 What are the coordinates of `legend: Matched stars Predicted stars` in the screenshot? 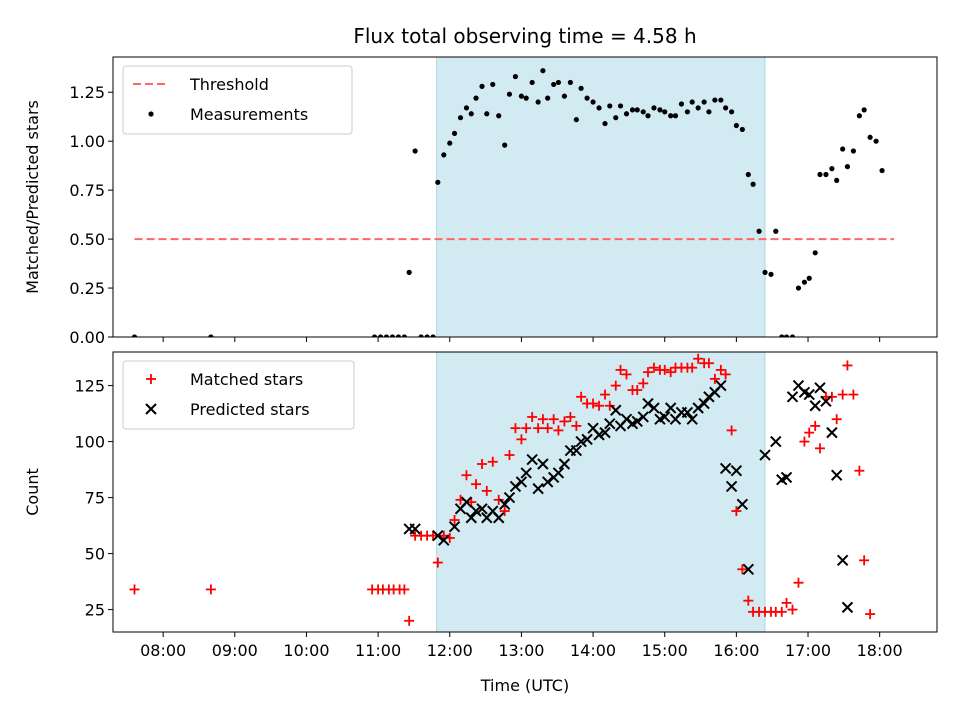 It's located at (238, 395).